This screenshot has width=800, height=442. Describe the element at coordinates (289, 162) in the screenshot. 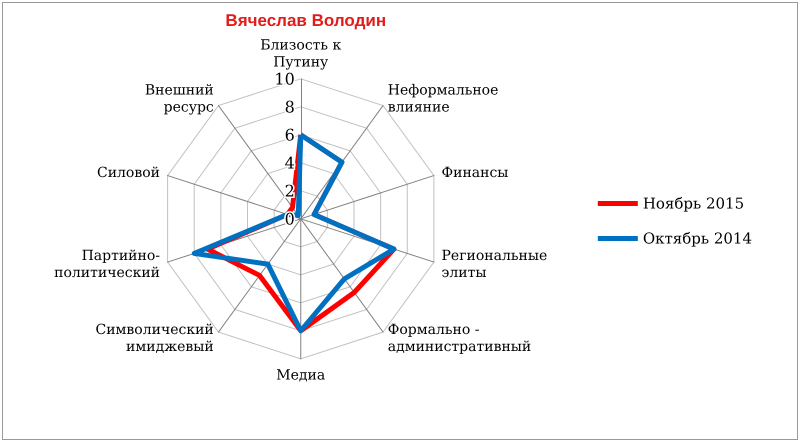

I see `y-tick-label: 4` at that location.